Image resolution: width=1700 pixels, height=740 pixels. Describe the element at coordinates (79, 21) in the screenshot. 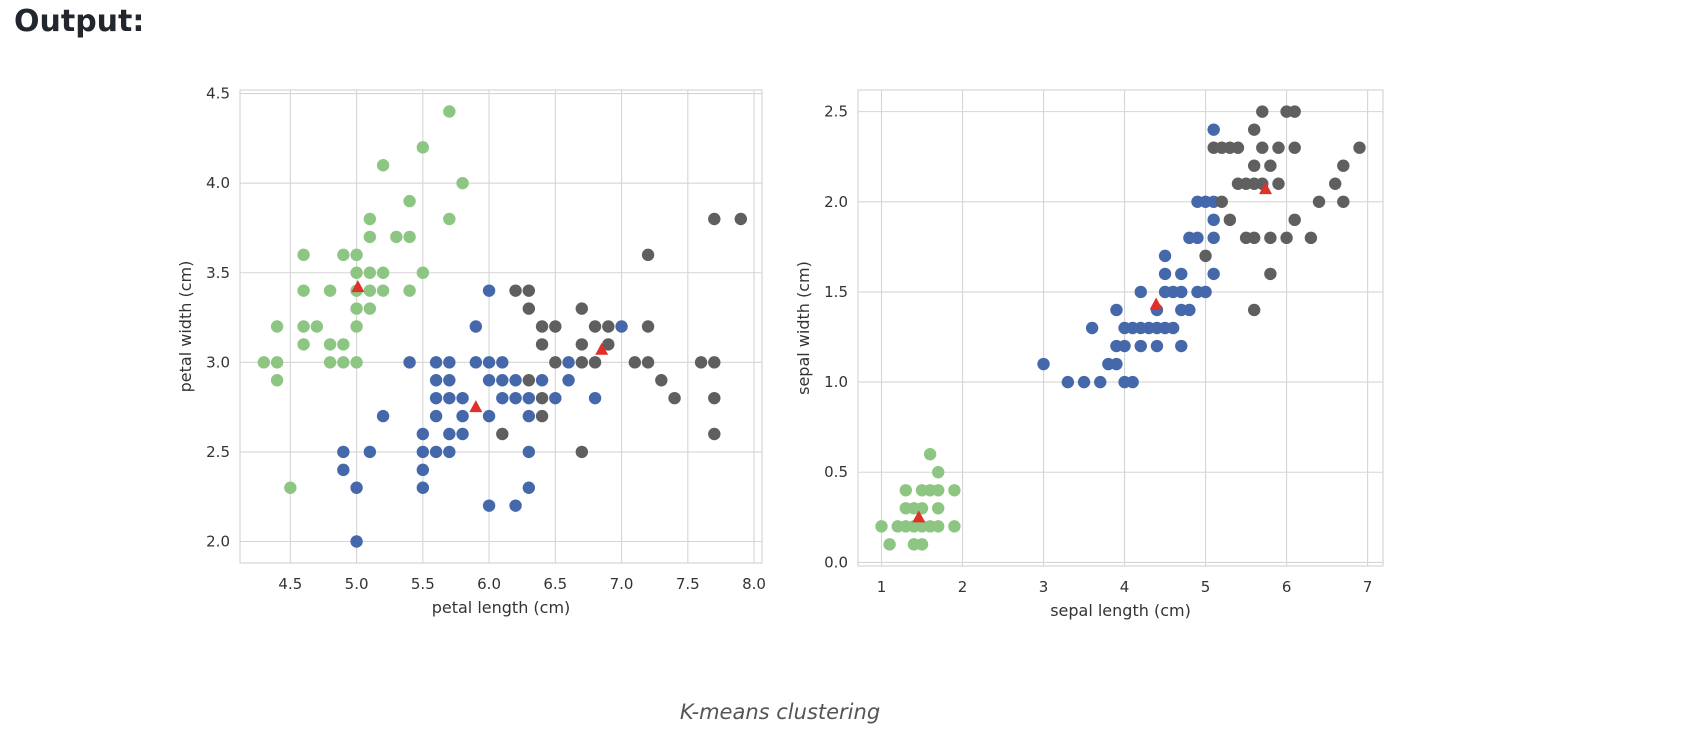

I see `output-heading: Output:` at that location.